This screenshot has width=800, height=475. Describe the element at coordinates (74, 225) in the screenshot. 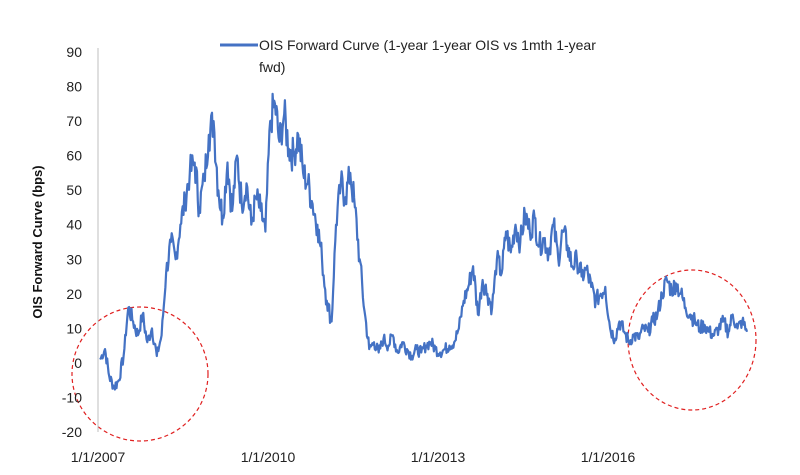

I see `y-tick-label: 40` at that location.